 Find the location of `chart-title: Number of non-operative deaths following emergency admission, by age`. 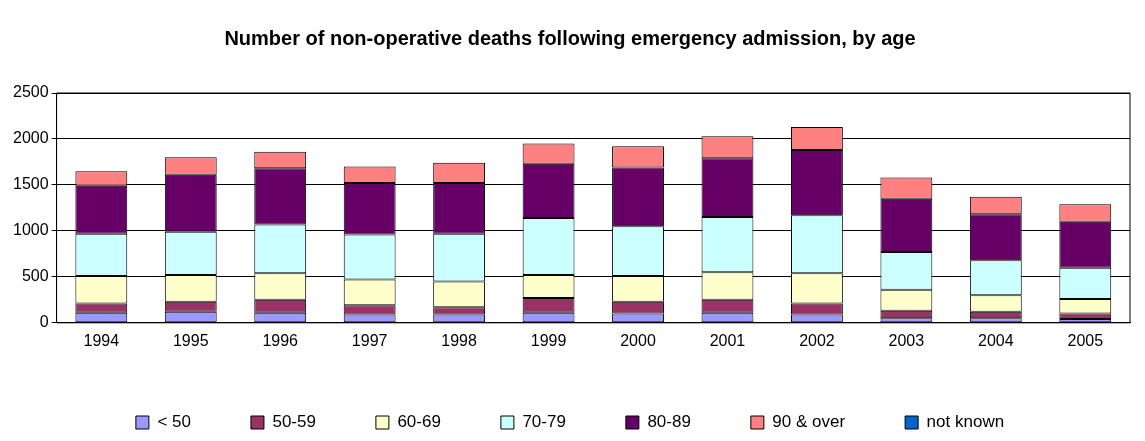

chart-title: Number of non-operative deaths following emergency admission, by age is located at coordinates (570, 37).